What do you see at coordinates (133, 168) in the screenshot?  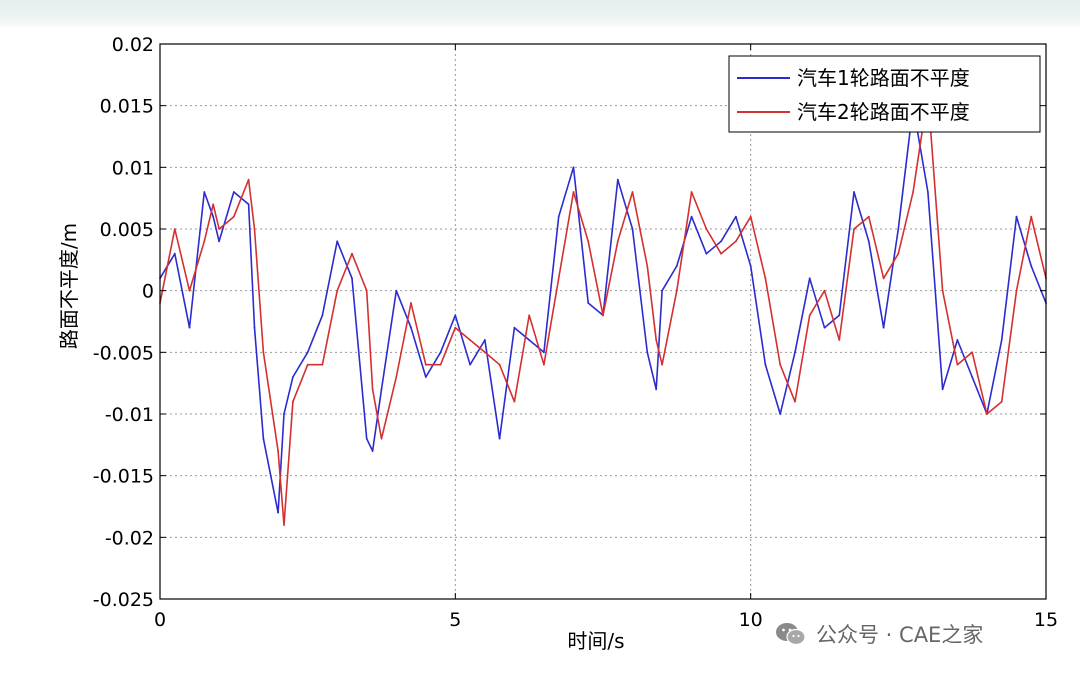 I see `y-tick-label: 0.01` at bounding box center [133, 168].